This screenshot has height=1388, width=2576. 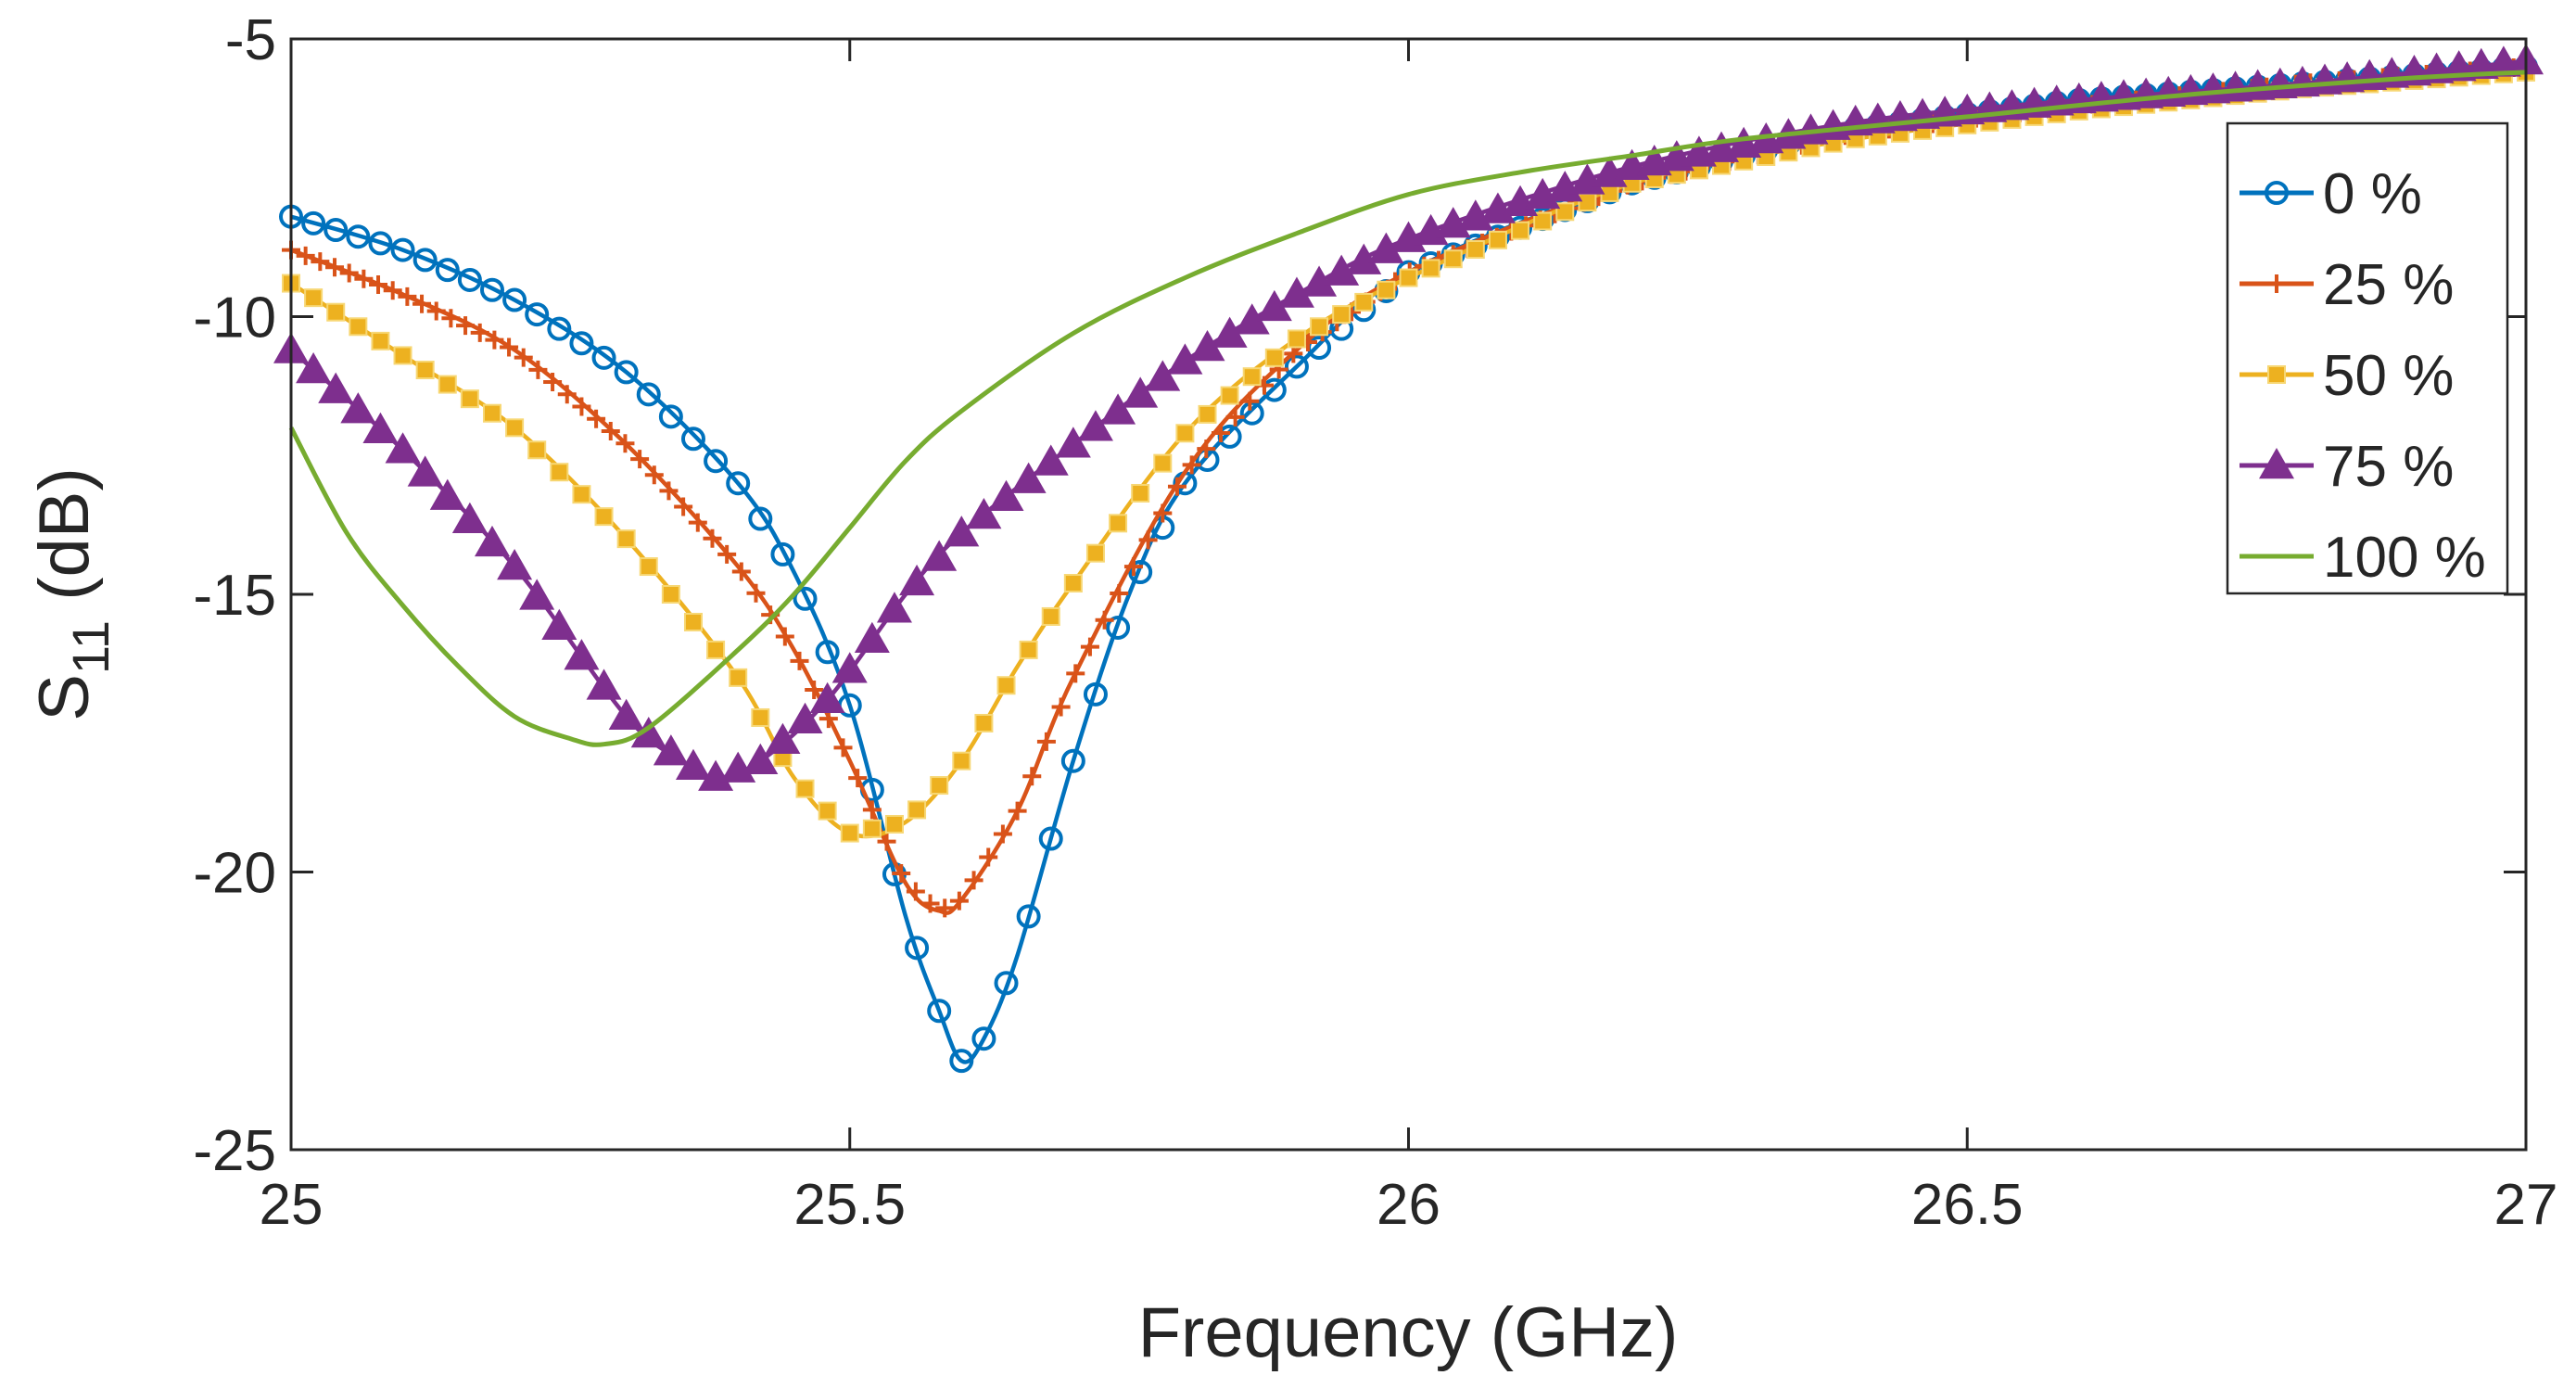 I want to click on y-tick-label: -10, so click(x=234, y=318).